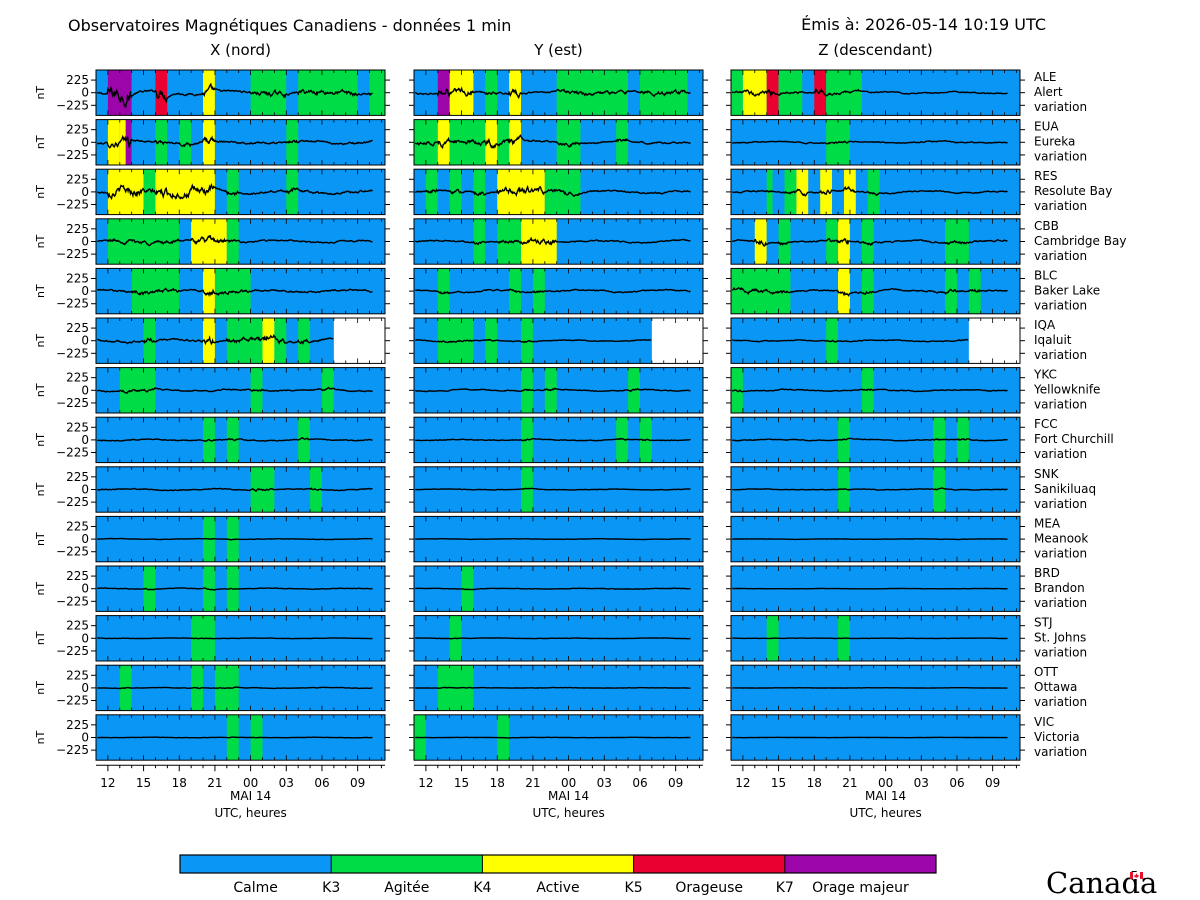 The height and width of the screenshot is (900, 1200). Describe the element at coordinates (558, 638) in the screenshot. I see `panel-stj-y` at that location.